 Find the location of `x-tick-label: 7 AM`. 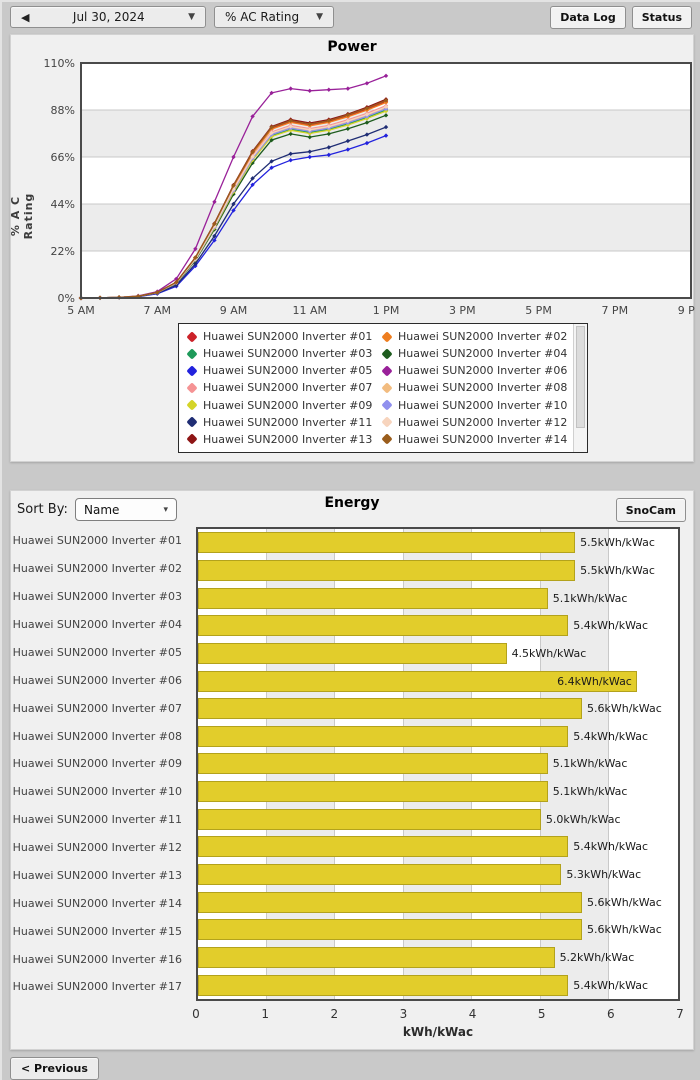

x-tick-label: 7 AM is located at coordinates (157, 310).